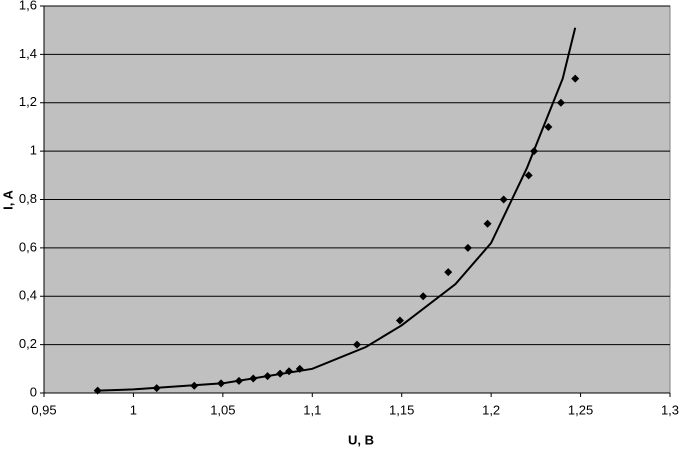  Describe the element at coordinates (28, 6) in the screenshot. I see `y-tick-label: 1,6` at that location.